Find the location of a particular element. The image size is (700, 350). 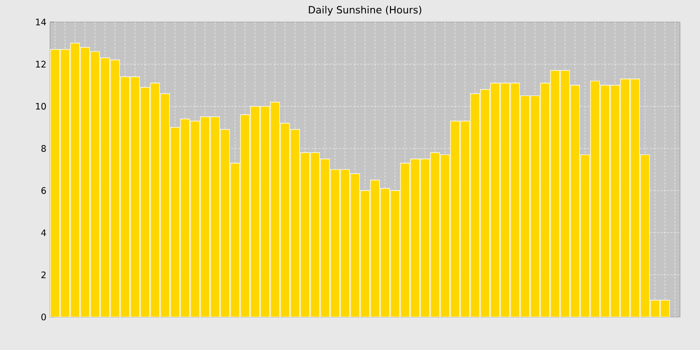

y-tick-label: 0 is located at coordinates (43, 317).